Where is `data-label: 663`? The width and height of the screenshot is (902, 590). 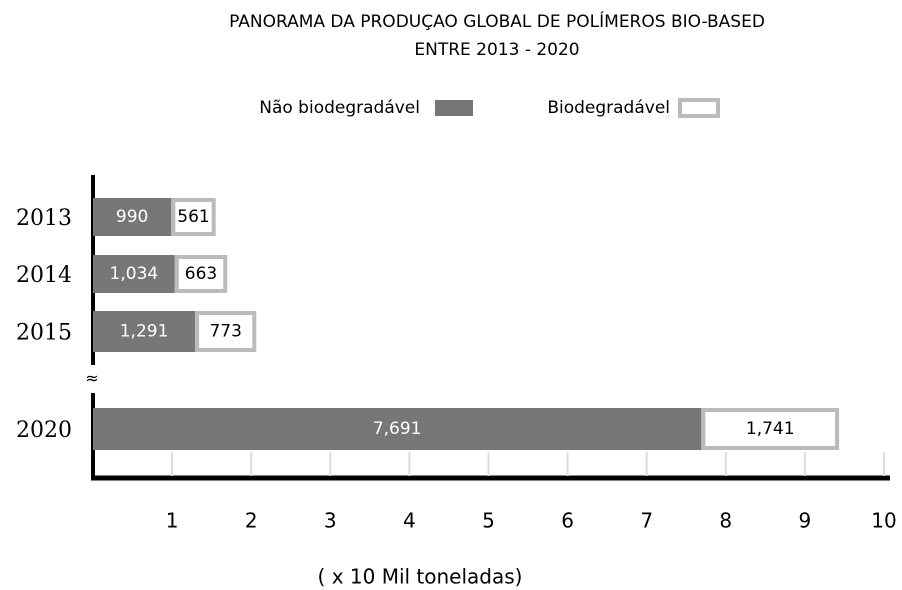
data-label: 663 is located at coordinates (201, 274).